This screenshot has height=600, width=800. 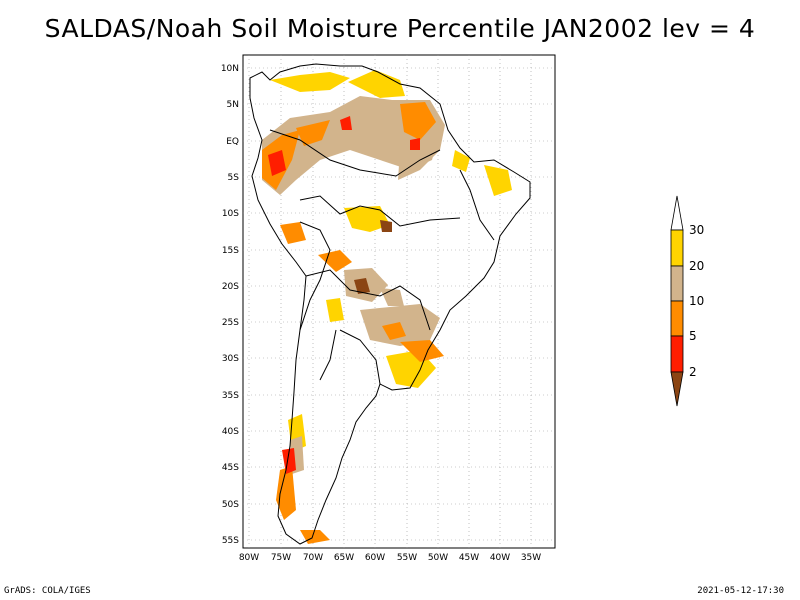 I want to click on credit-label: GrADS: COLA/IGES, so click(x=47, y=591).